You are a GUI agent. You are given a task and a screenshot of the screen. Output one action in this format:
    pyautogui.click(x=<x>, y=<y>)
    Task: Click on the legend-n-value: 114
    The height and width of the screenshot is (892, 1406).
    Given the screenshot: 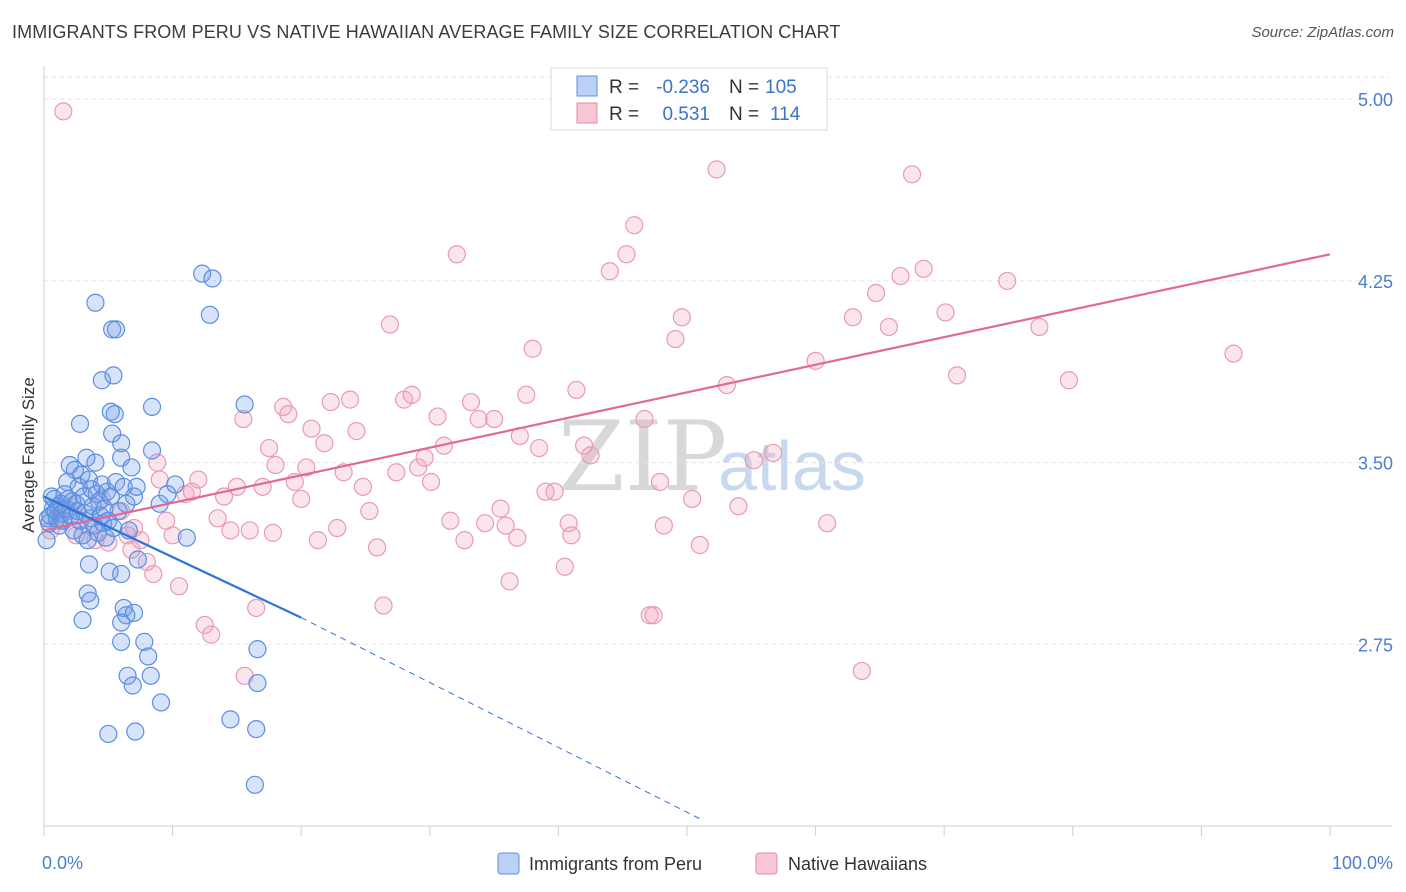 What is the action you would take?
    pyautogui.click(x=785, y=114)
    